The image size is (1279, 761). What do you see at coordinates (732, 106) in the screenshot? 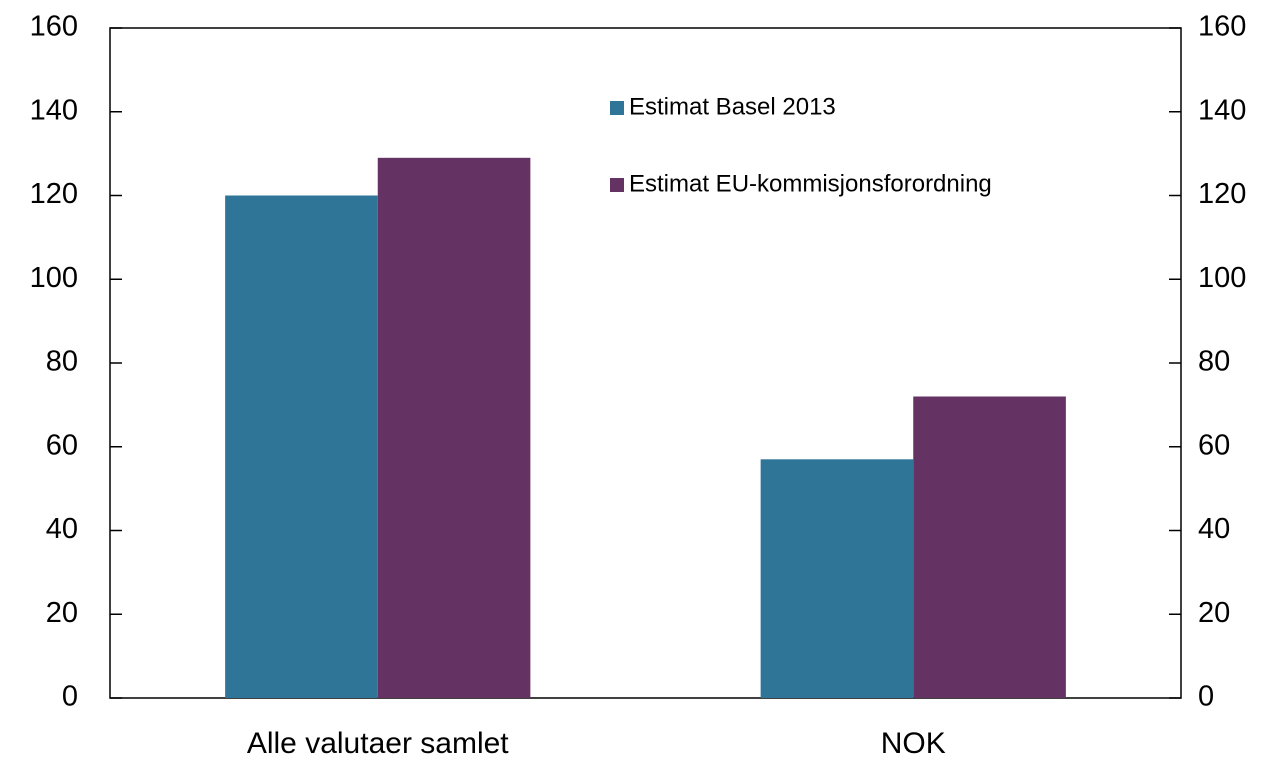
I see `legend-label: Estimat Basel 2013` at bounding box center [732, 106].